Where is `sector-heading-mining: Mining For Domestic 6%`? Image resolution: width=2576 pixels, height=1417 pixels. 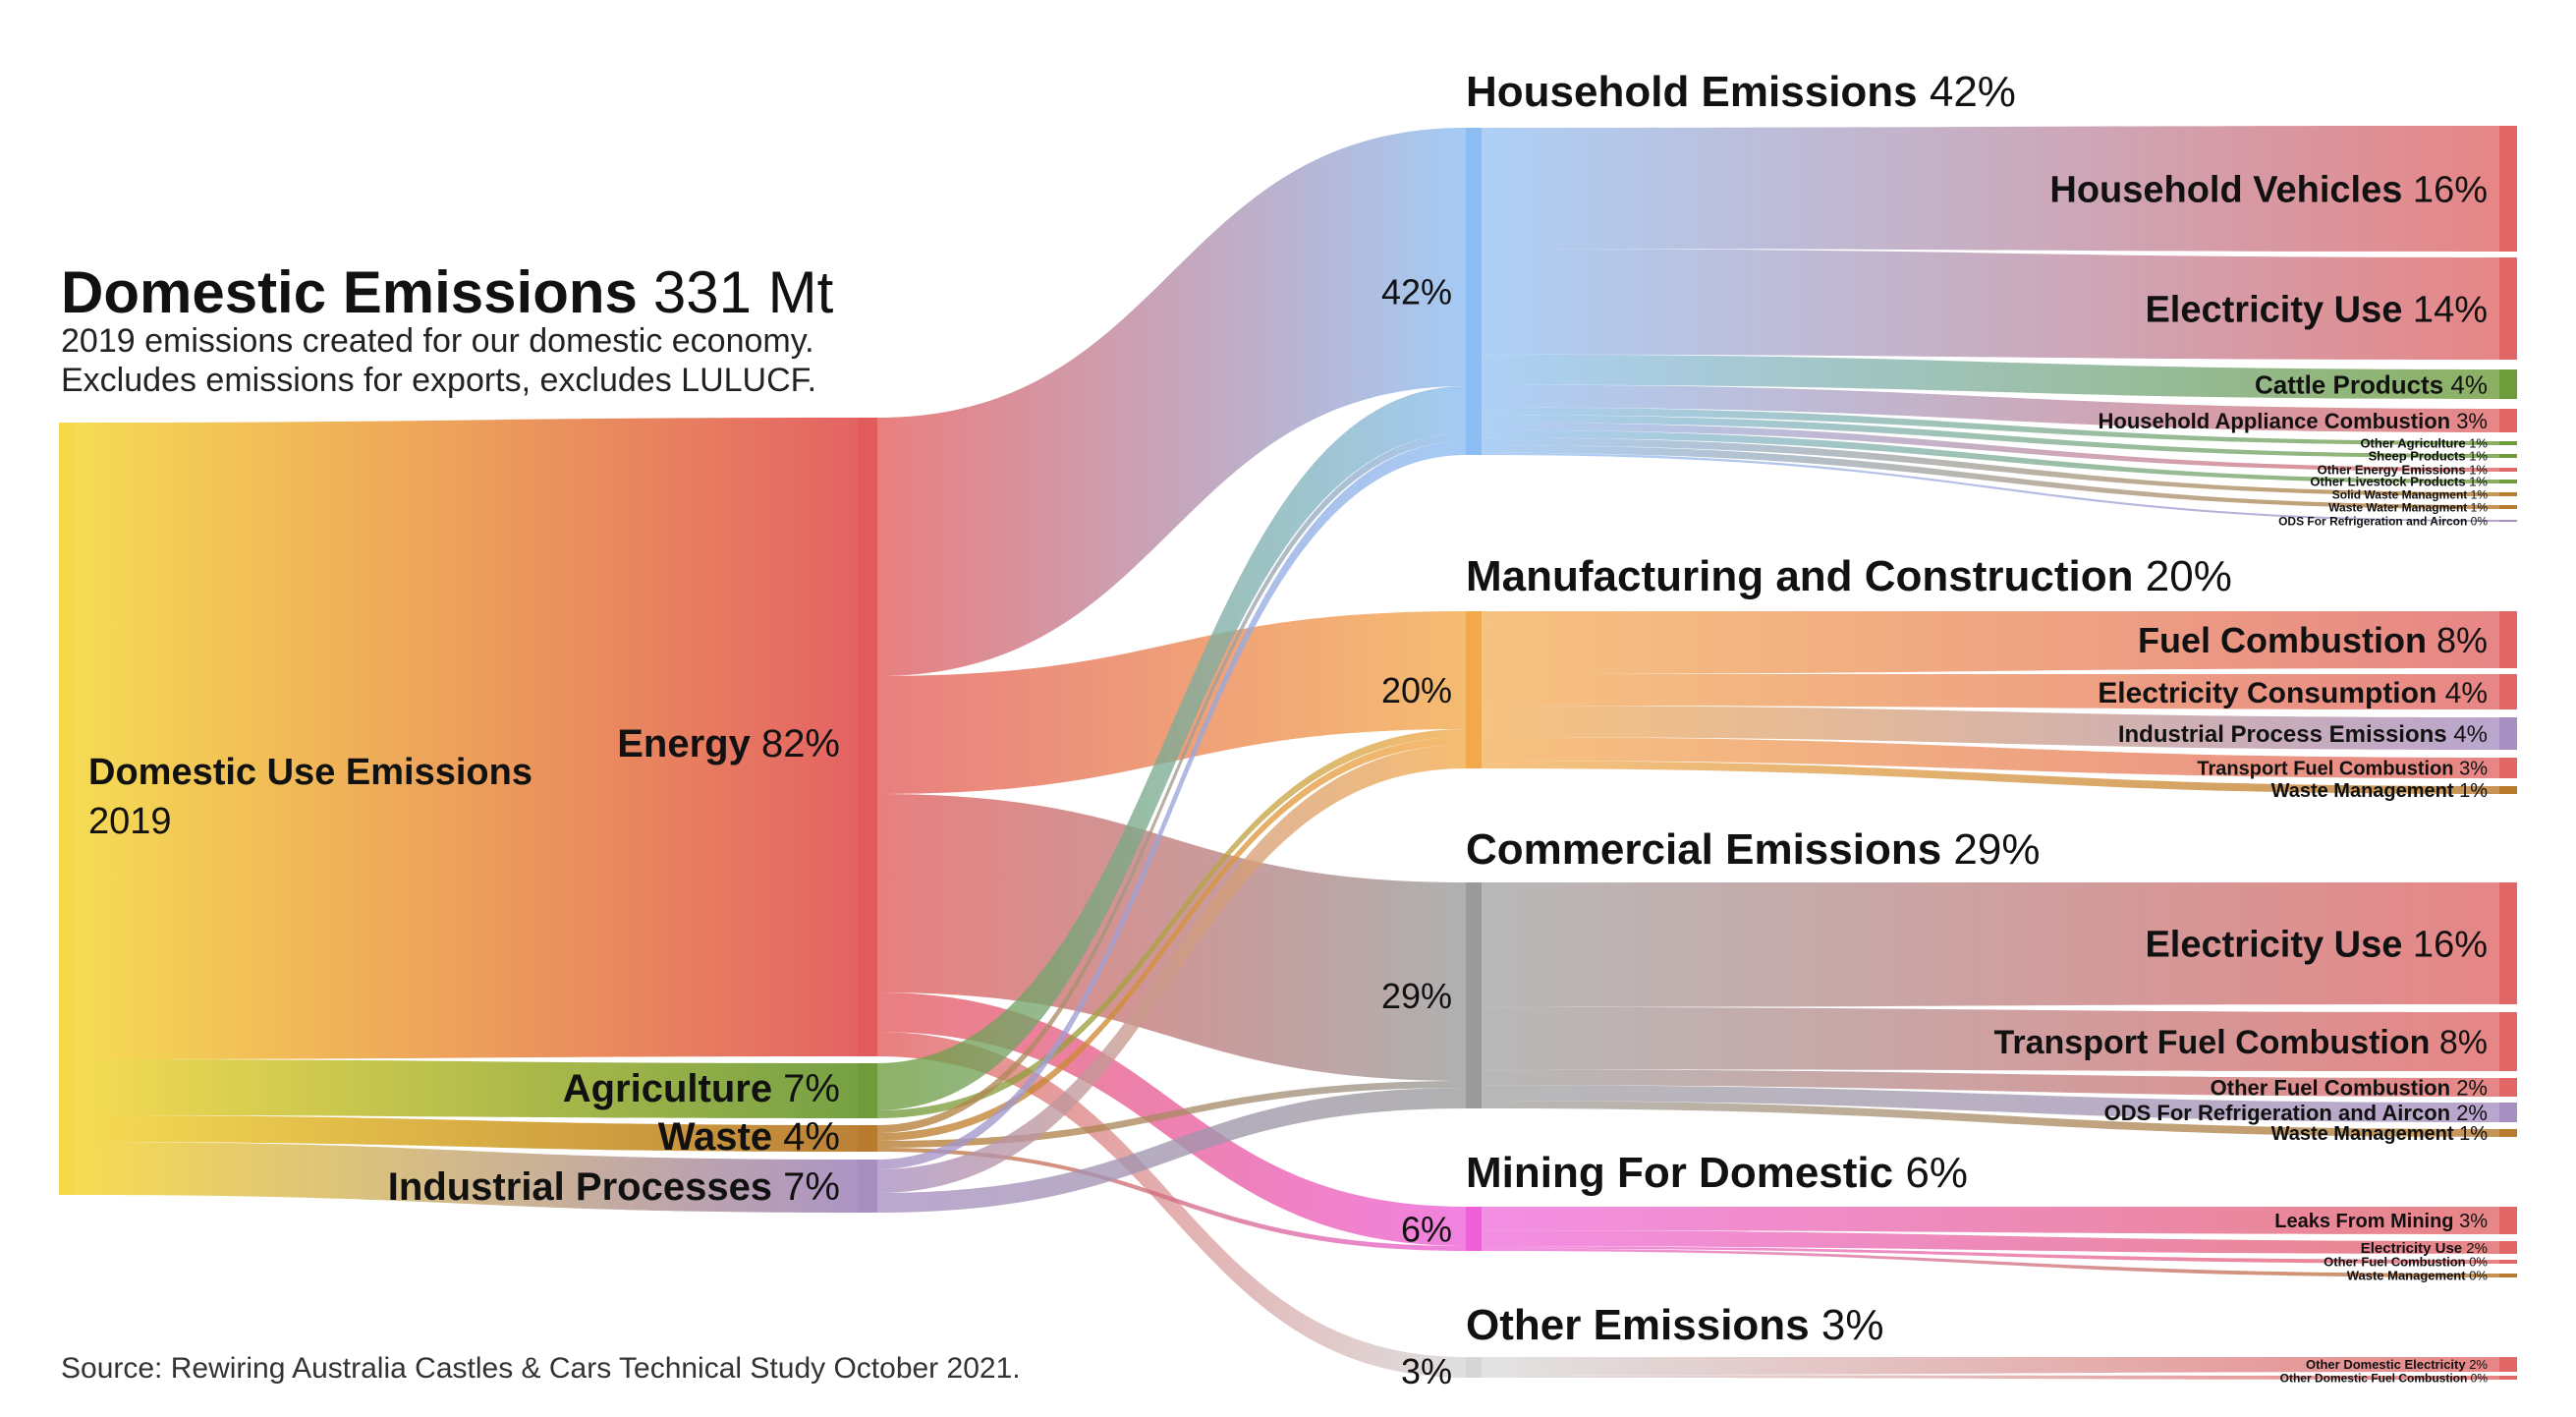
sector-heading-mining: Mining For Domestic 6% is located at coordinates (1717, 1173).